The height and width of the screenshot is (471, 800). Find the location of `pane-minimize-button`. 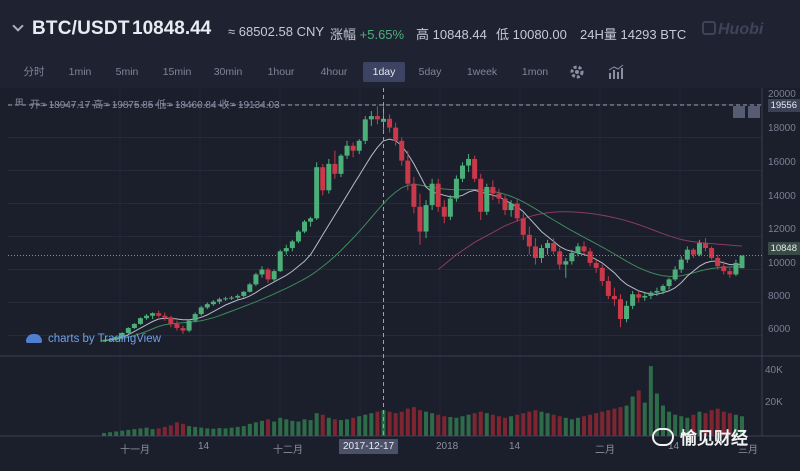

pane-minimize-button is located at coordinates (739, 112).